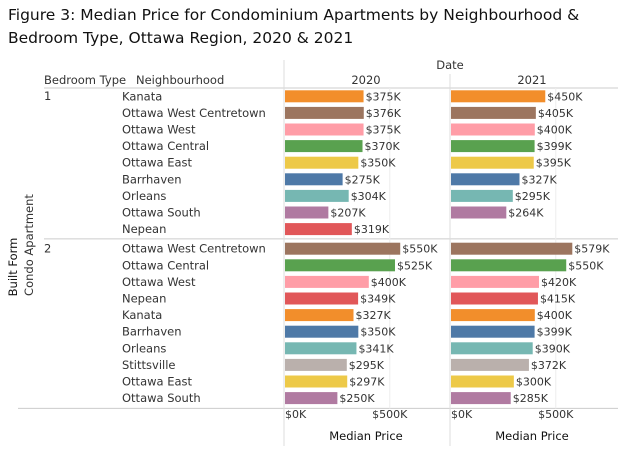  I want to click on x-axis-title-2020: Median Price, so click(366, 436).